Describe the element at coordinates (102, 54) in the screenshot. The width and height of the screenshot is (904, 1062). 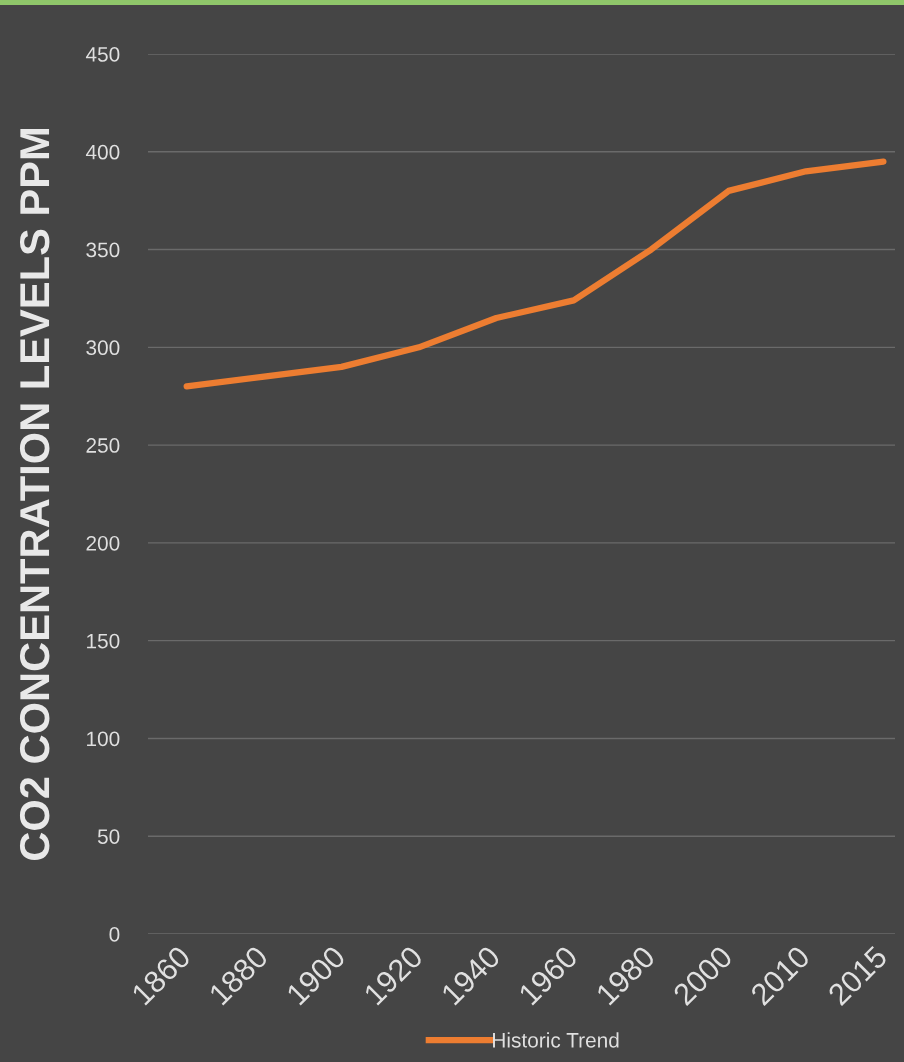
I see `y-tick-label: 450` at that location.